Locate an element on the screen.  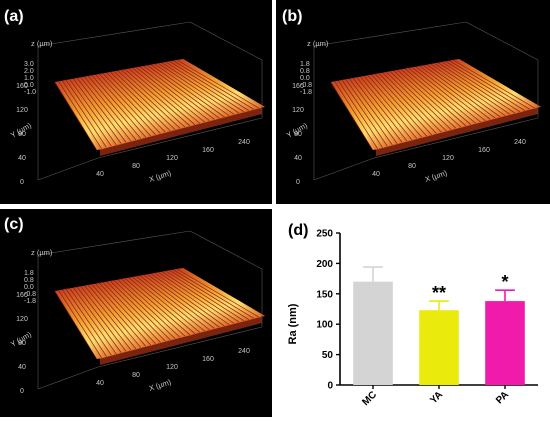
category-label: MC is located at coordinates (369, 398).